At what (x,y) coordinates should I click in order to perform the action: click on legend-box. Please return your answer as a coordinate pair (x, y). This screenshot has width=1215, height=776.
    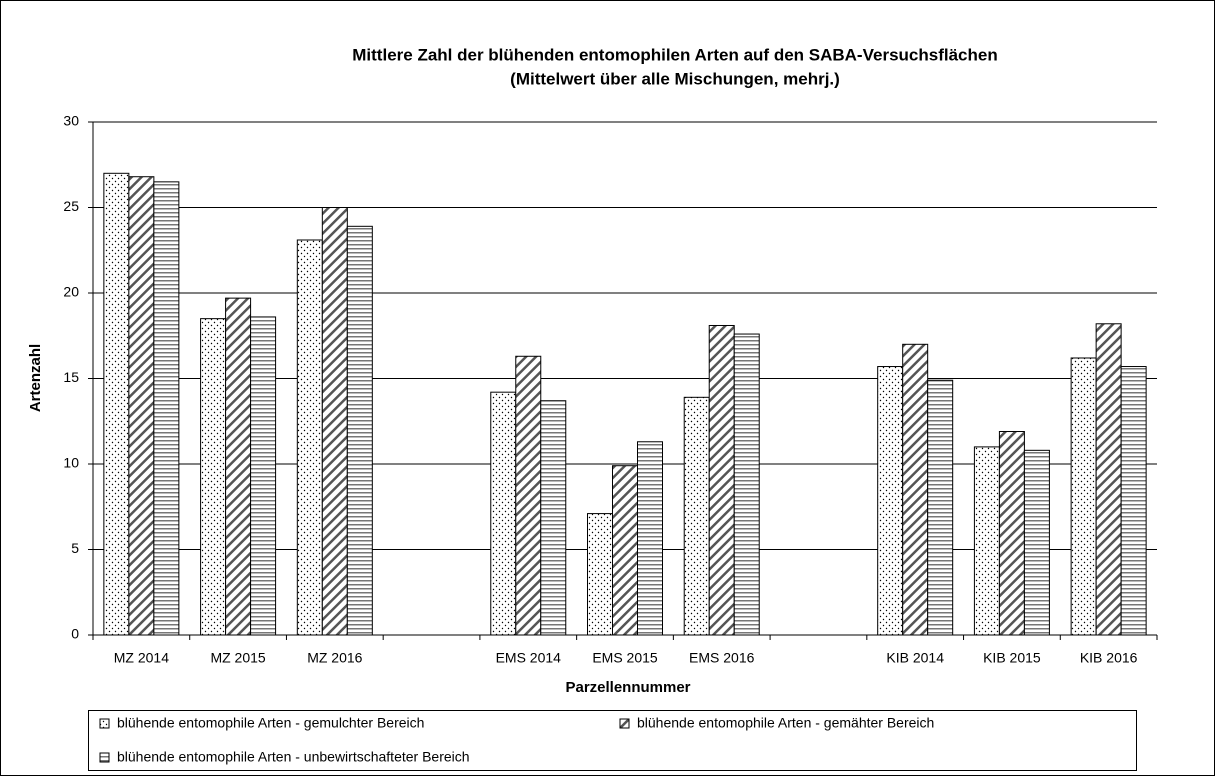
    Looking at the image, I should click on (612, 740).